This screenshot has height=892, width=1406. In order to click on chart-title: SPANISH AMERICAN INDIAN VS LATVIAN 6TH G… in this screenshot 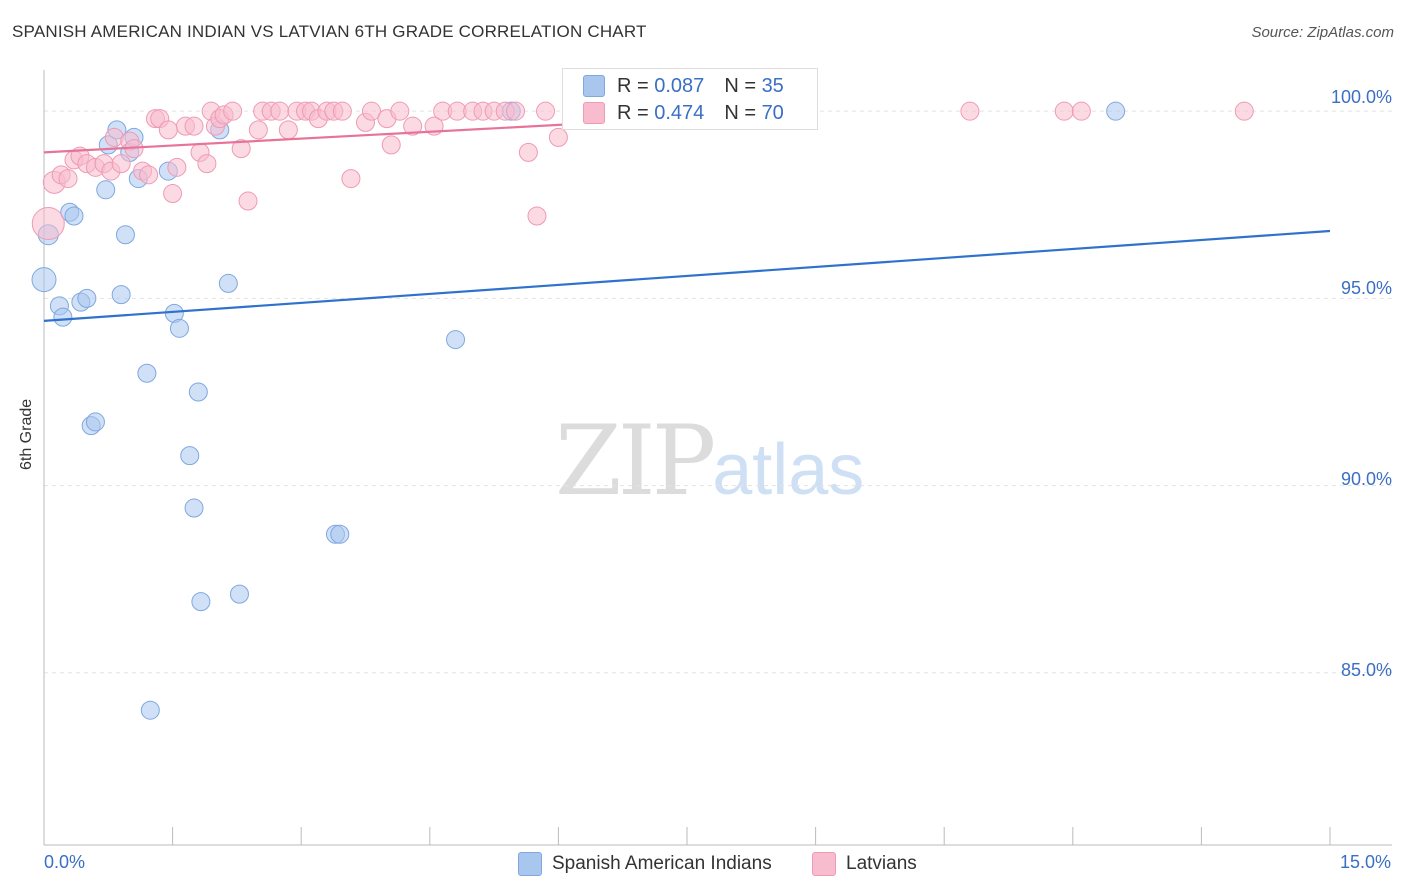, I will do `click(329, 31)`.